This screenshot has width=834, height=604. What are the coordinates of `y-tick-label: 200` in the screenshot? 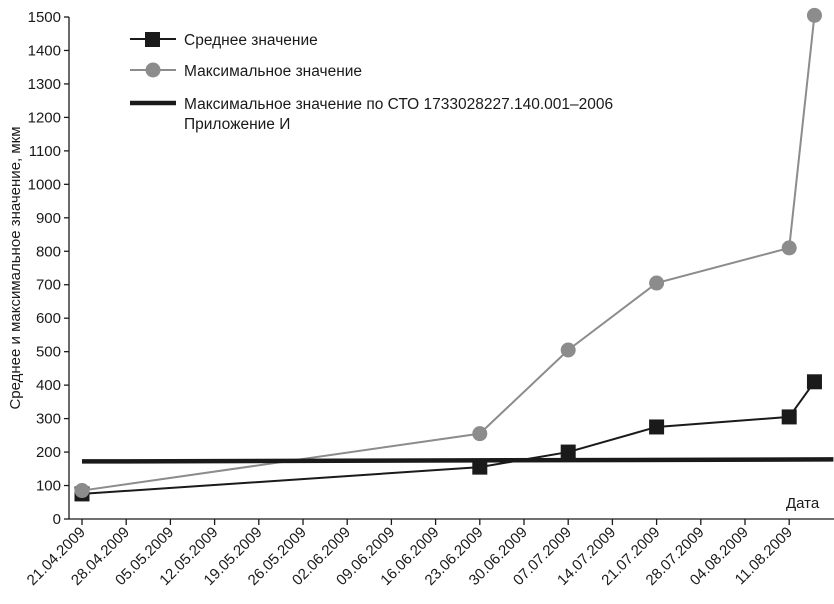 It's located at (48, 452).